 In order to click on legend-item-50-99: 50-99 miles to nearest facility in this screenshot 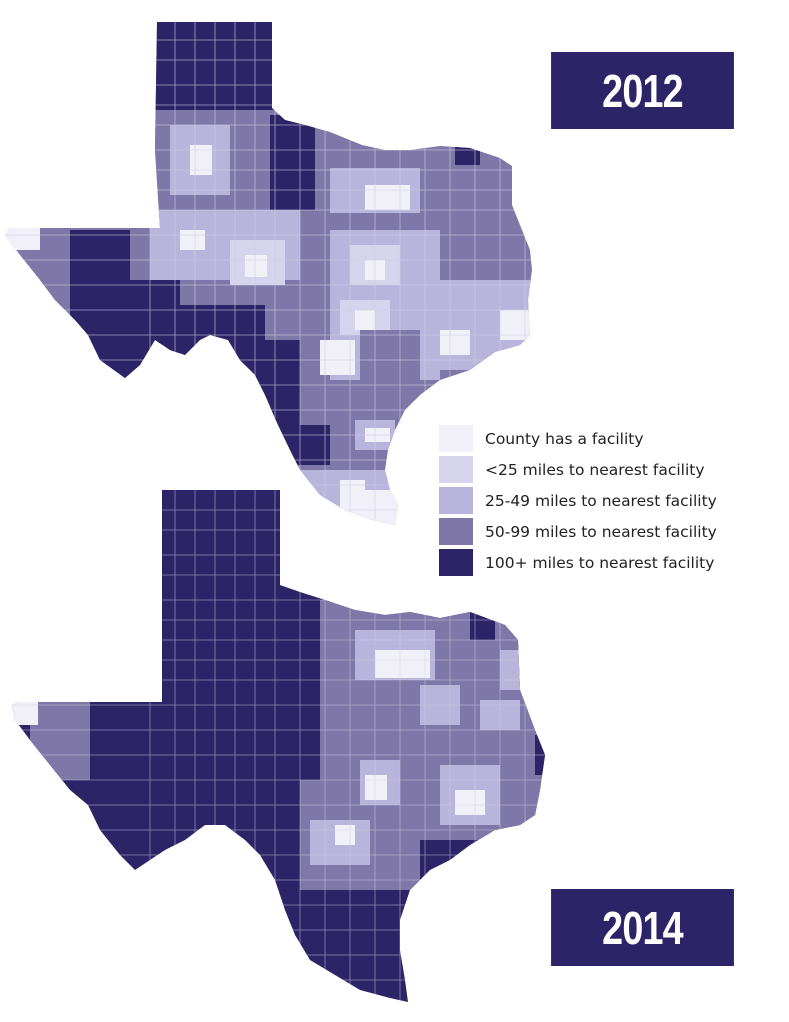, I will do `click(604, 531)`.